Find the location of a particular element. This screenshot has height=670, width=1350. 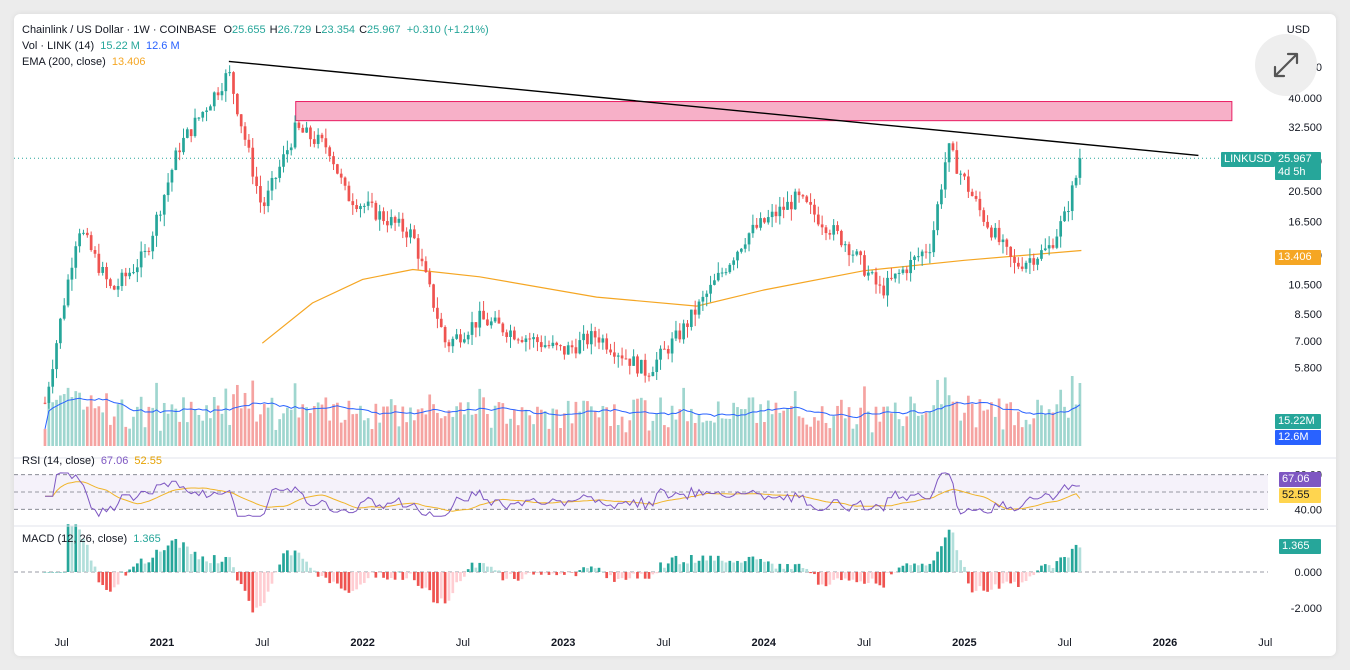

volume-ma-line is located at coordinates (562, 413).